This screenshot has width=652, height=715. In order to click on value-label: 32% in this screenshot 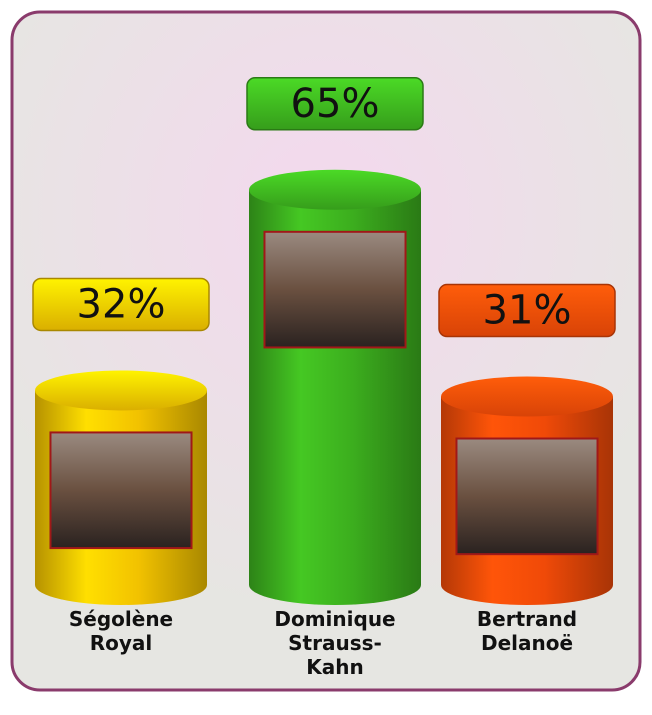, I will do `click(121, 304)`.